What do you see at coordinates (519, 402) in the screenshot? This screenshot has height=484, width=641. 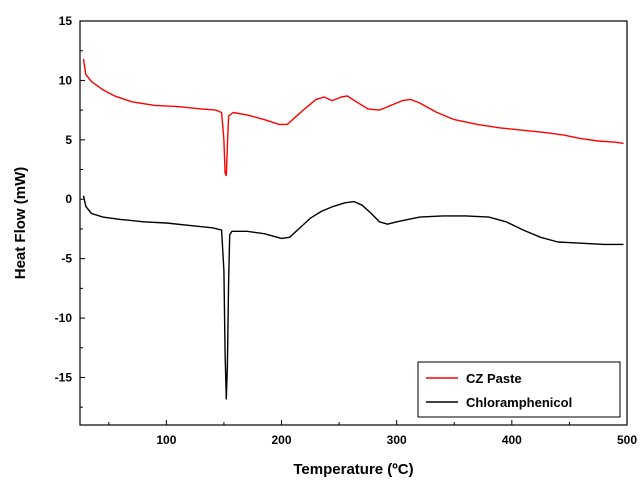 I see `legend-label: Chloramphenicol` at bounding box center [519, 402].